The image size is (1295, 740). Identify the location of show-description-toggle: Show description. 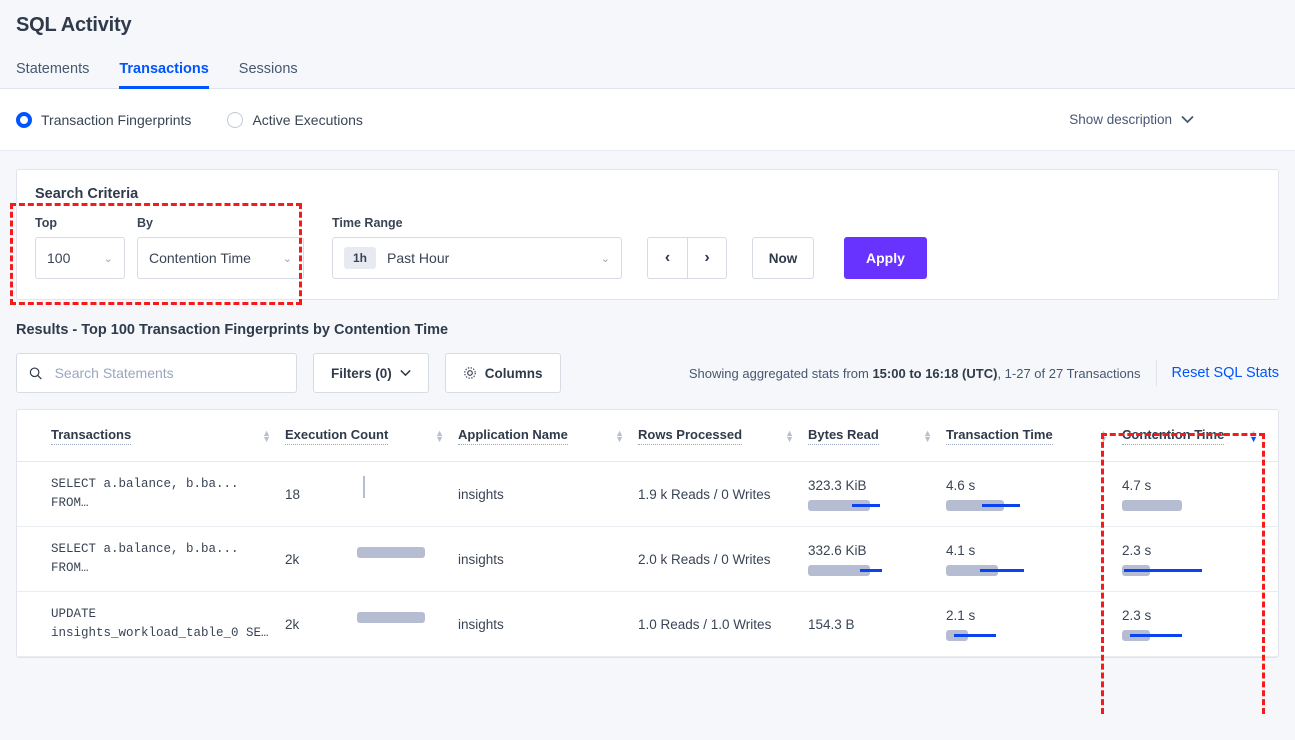
(1174, 119).